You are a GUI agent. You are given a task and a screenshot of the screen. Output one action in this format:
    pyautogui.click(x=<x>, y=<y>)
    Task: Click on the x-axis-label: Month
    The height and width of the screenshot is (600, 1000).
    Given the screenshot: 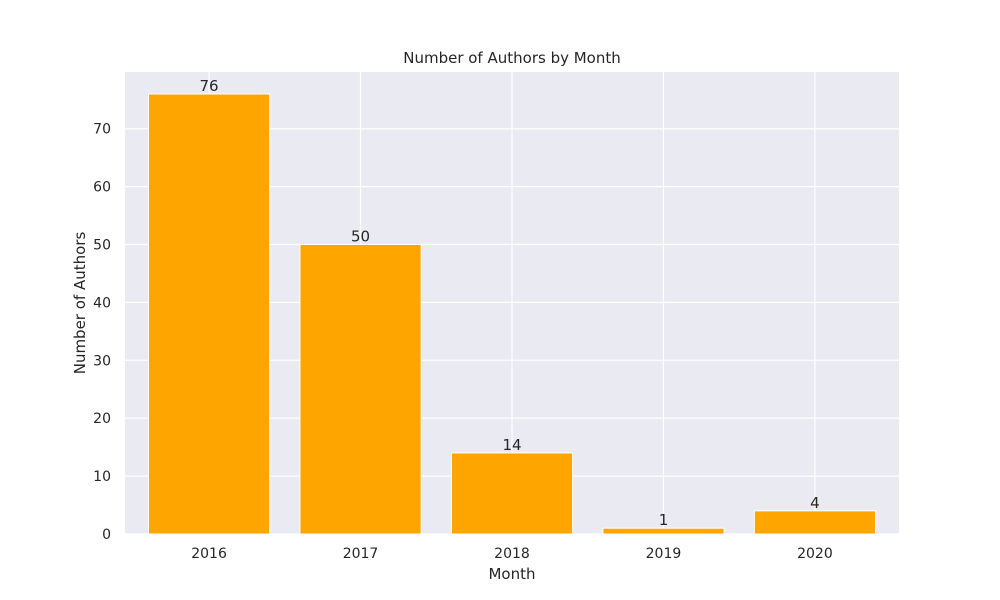 What is the action you would take?
    pyautogui.click(x=511, y=574)
    